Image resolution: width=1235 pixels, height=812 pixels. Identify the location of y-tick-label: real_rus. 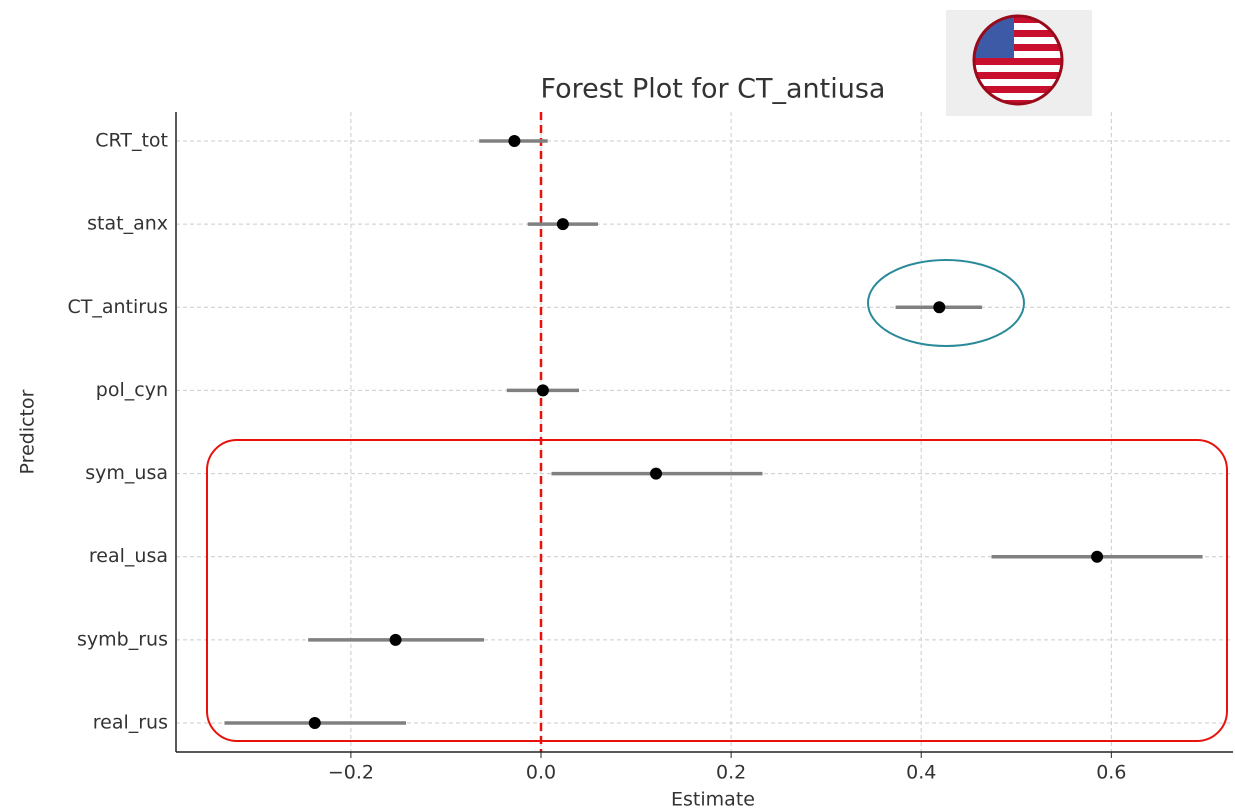
(130, 723).